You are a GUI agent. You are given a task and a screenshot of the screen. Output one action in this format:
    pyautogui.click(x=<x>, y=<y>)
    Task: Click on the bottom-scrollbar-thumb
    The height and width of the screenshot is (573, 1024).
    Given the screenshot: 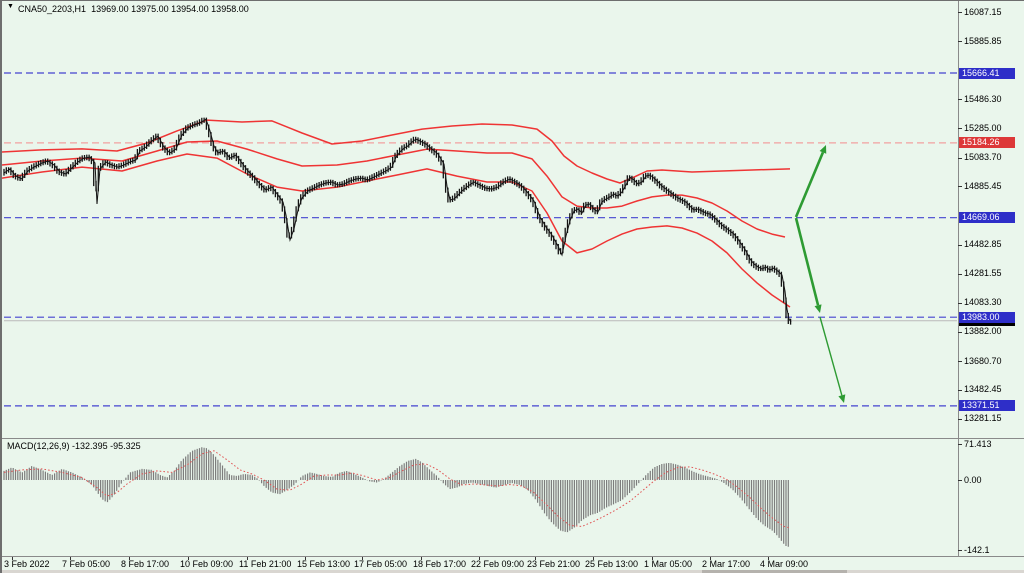 What is the action you would take?
    pyautogui.click(x=774, y=571)
    